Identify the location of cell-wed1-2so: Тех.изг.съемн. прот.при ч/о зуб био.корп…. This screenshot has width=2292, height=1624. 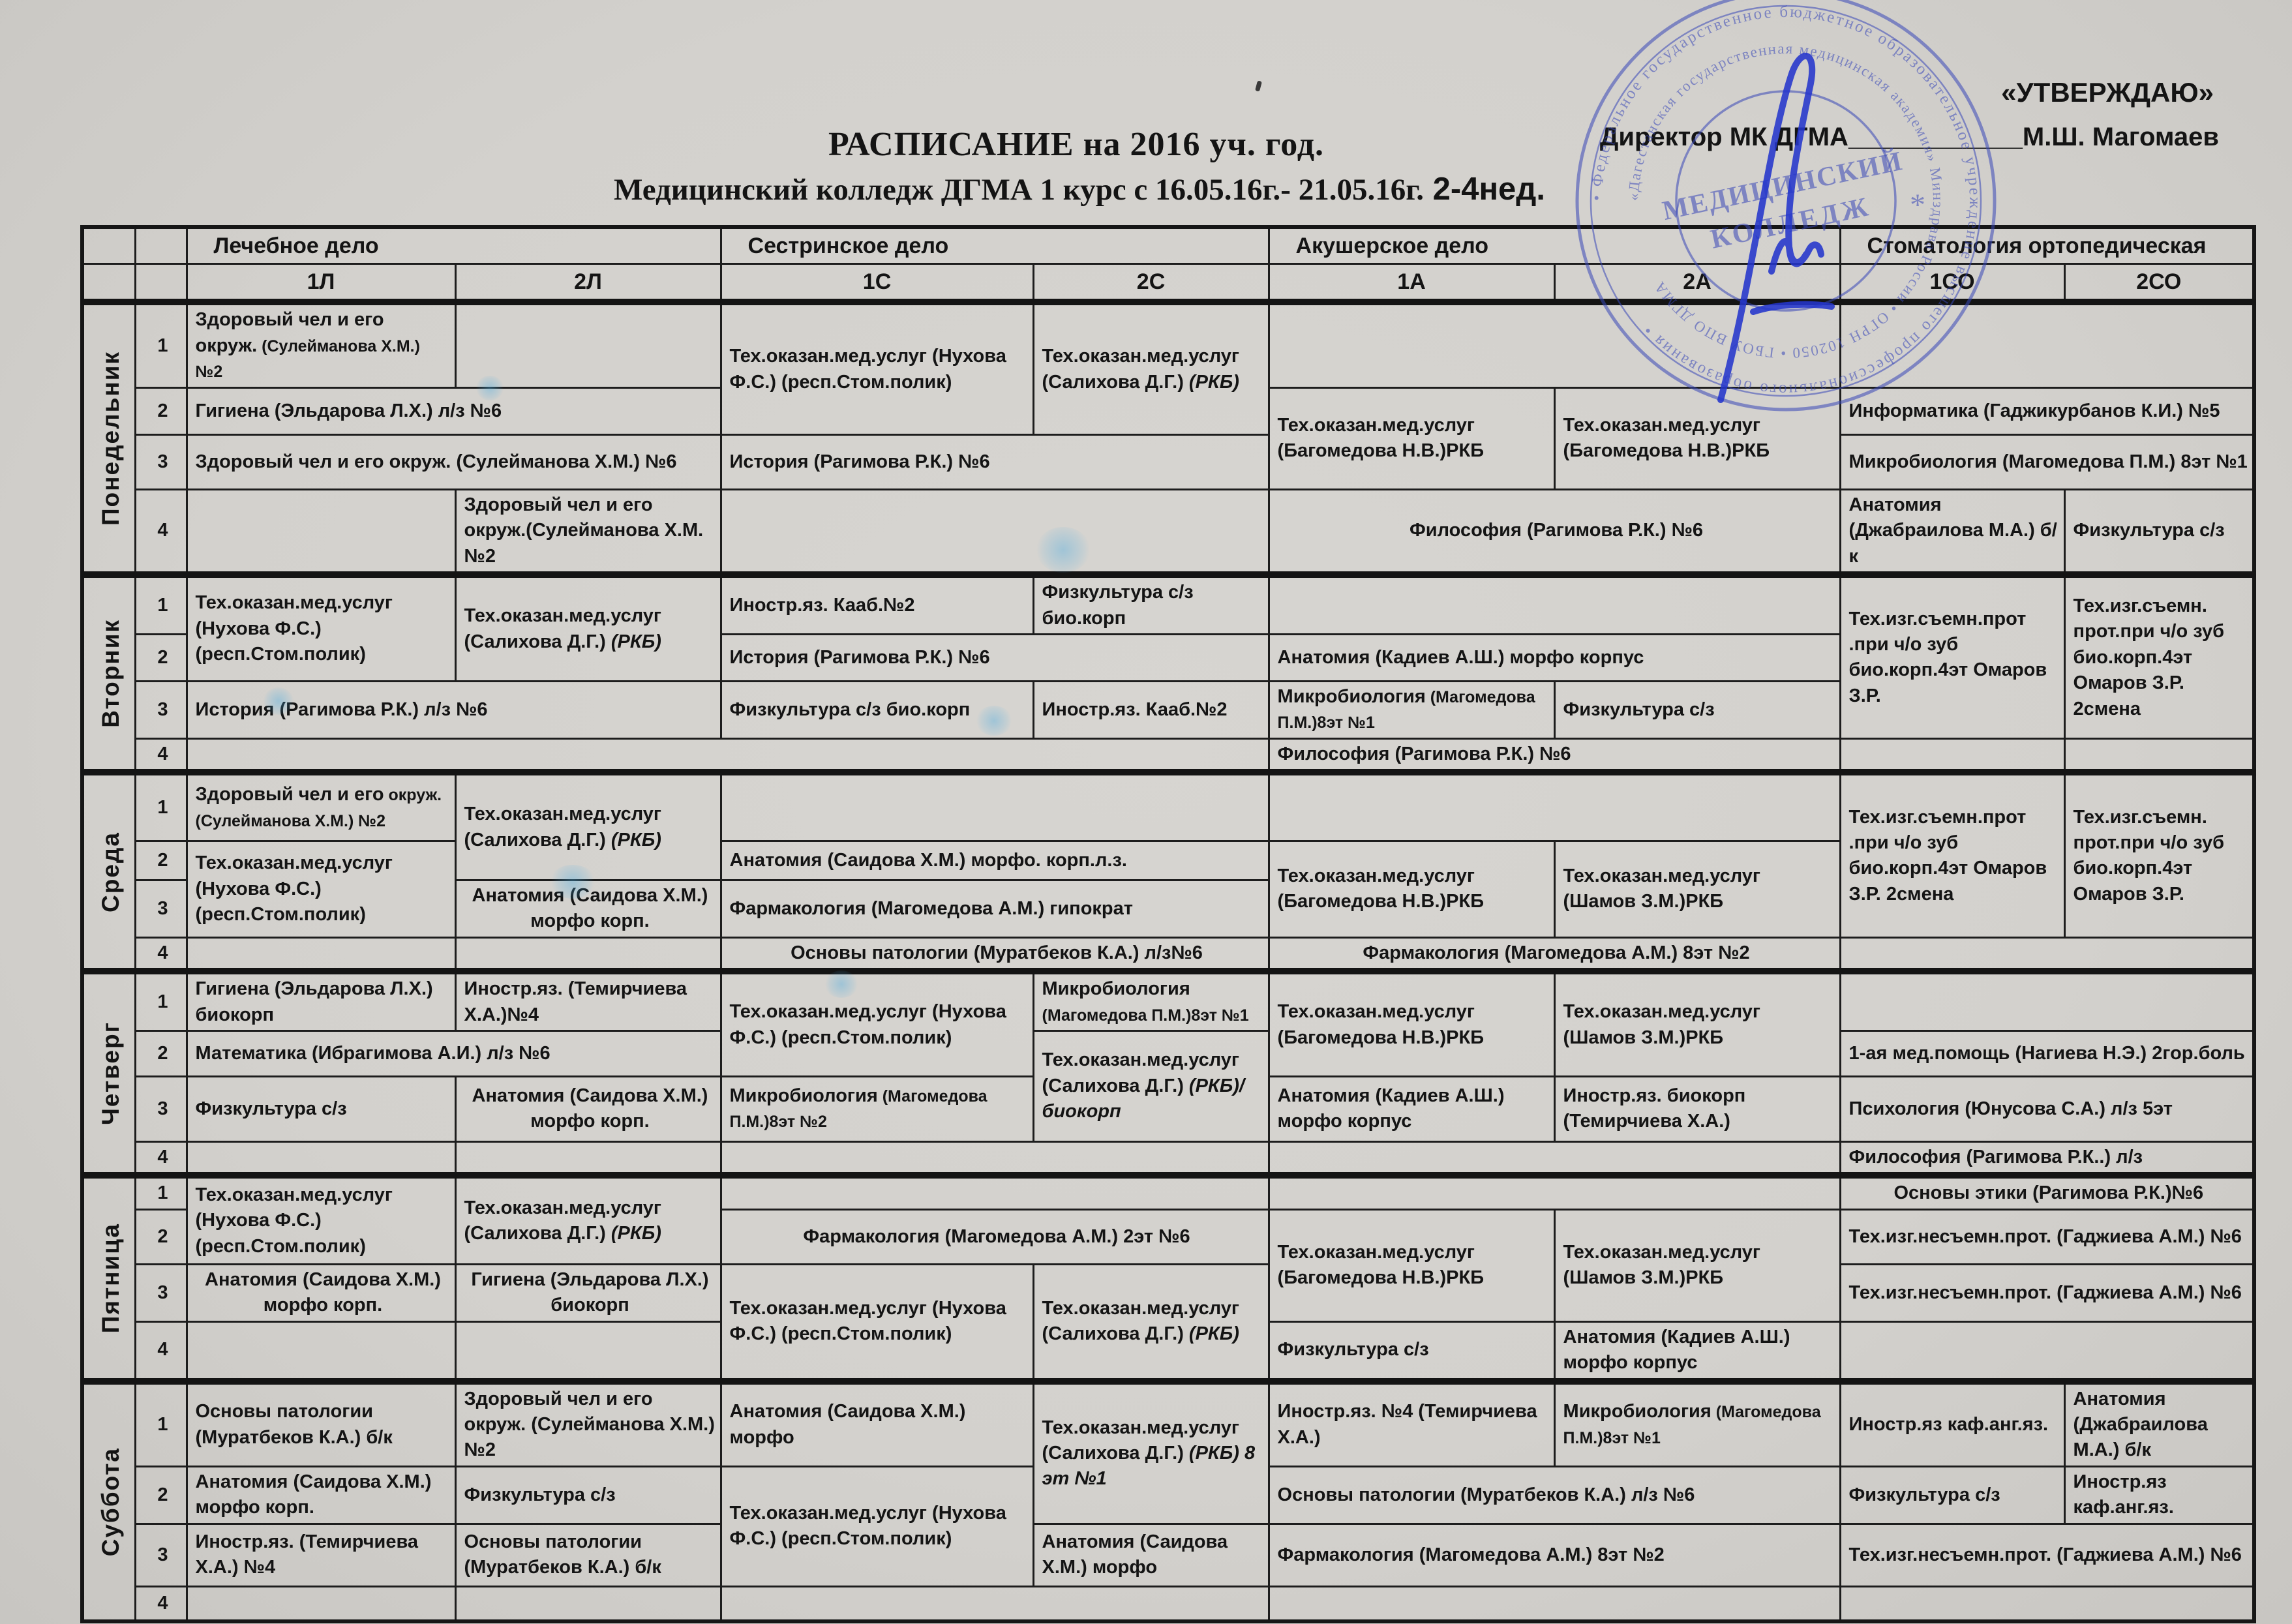
(2159, 854).